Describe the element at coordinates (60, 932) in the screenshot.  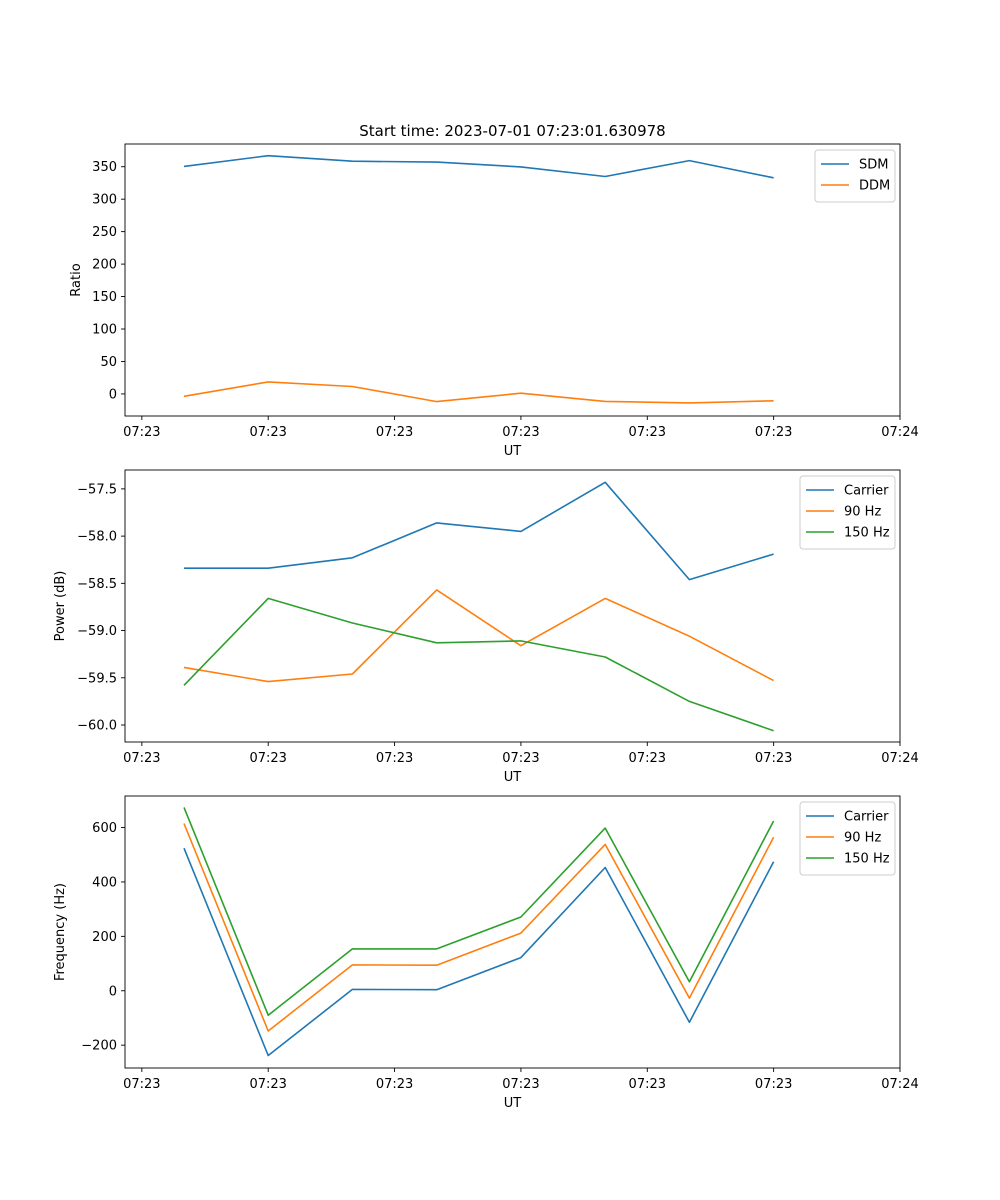
I see `y-axis-label: Frequency (Hz)` at that location.